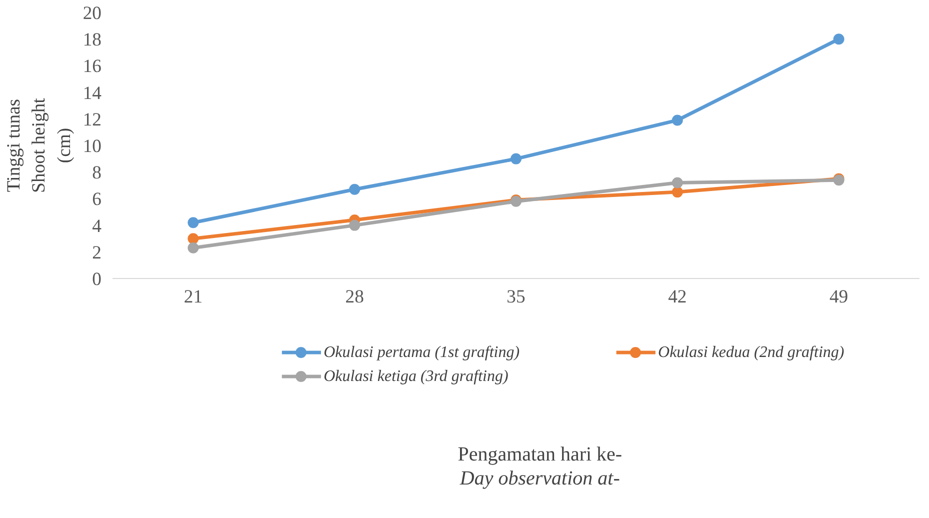 Image resolution: width=929 pixels, height=518 pixels. Describe the element at coordinates (540, 467) in the screenshot. I see `text: Pengamatan hari ke- Day observation at-` at that location.